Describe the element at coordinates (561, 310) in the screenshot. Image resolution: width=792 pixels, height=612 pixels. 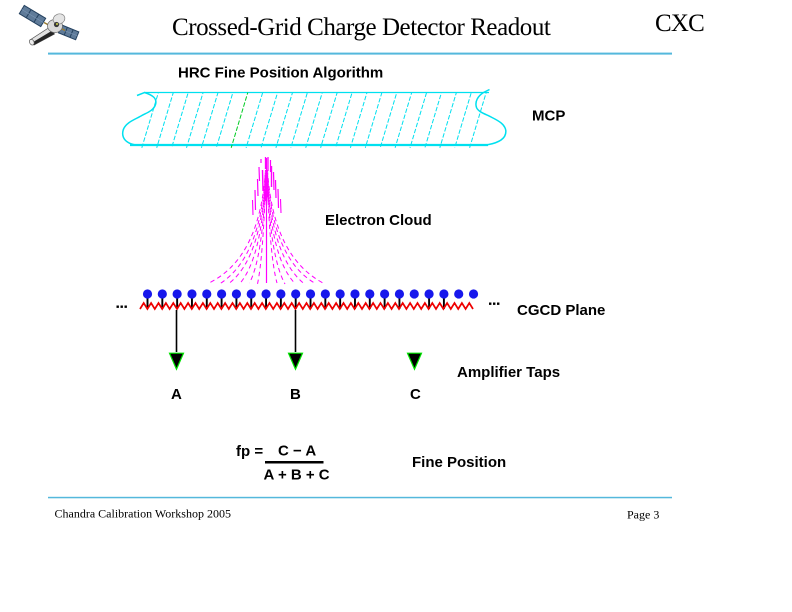
I see `svg-text: CGCD Plane` at that location.